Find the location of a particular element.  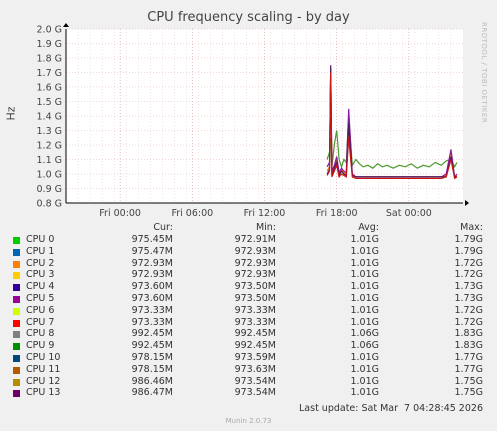

legend-row: CPU 13 986.47M 973.54M 1.01G 1.75G is located at coordinates (248, 393).